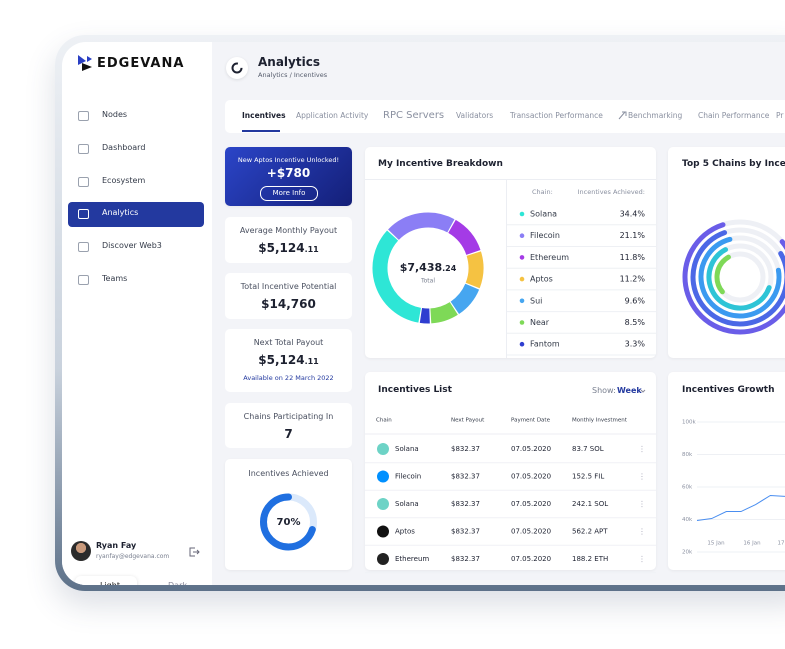 This screenshot has height=649, width=785. I want to click on legend-value: 21.1%, so click(633, 235).